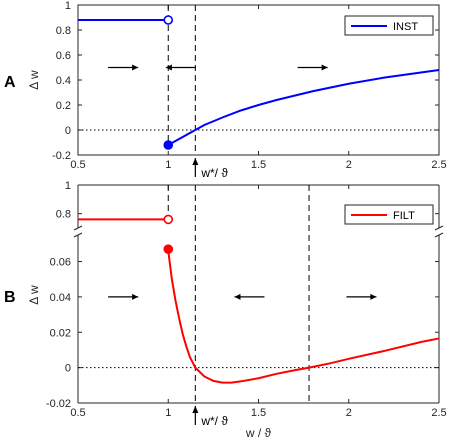 This screenshot has height=442, width=449. I want to click on ytick-label-a-2: 0.2, so click(63, 106).